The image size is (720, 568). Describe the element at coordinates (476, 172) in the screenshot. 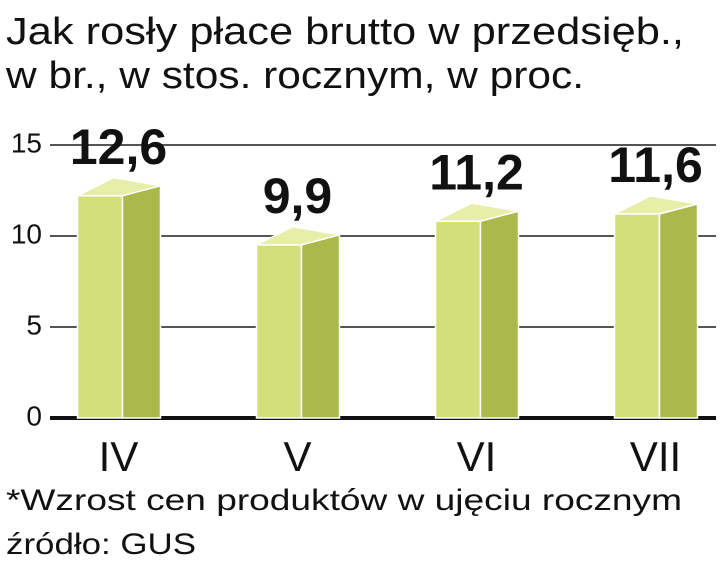

I see `value-label: 11,2` at that location.